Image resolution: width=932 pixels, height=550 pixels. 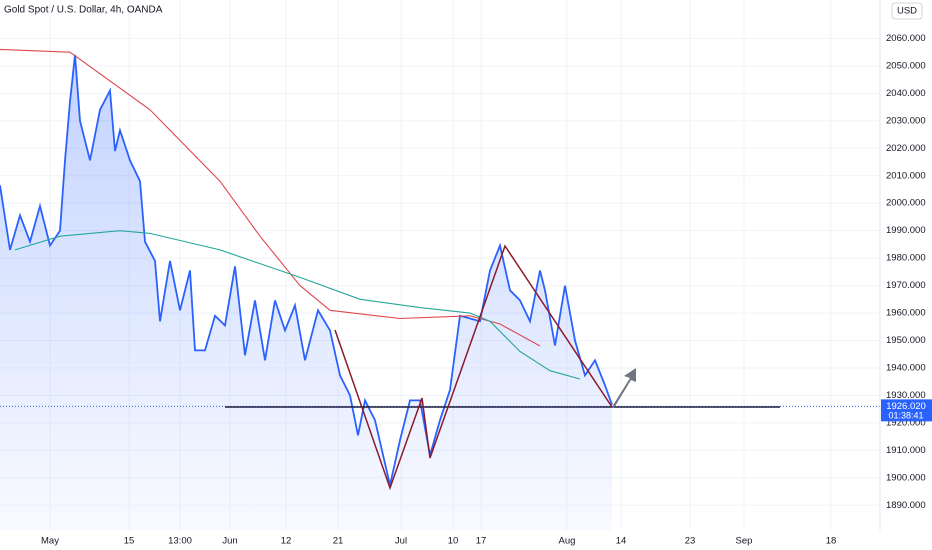 What do you see at coordinates (229, 541) in the screenshot?
I see `x-tick-label: Jun` at bounding box center [229, 541].